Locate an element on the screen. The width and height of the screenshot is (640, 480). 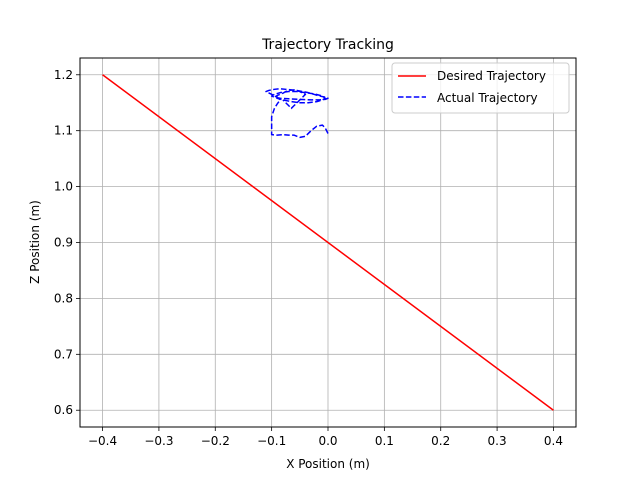
legend-label-actual: Actual Trajectory is located at coordinates (487, 98).